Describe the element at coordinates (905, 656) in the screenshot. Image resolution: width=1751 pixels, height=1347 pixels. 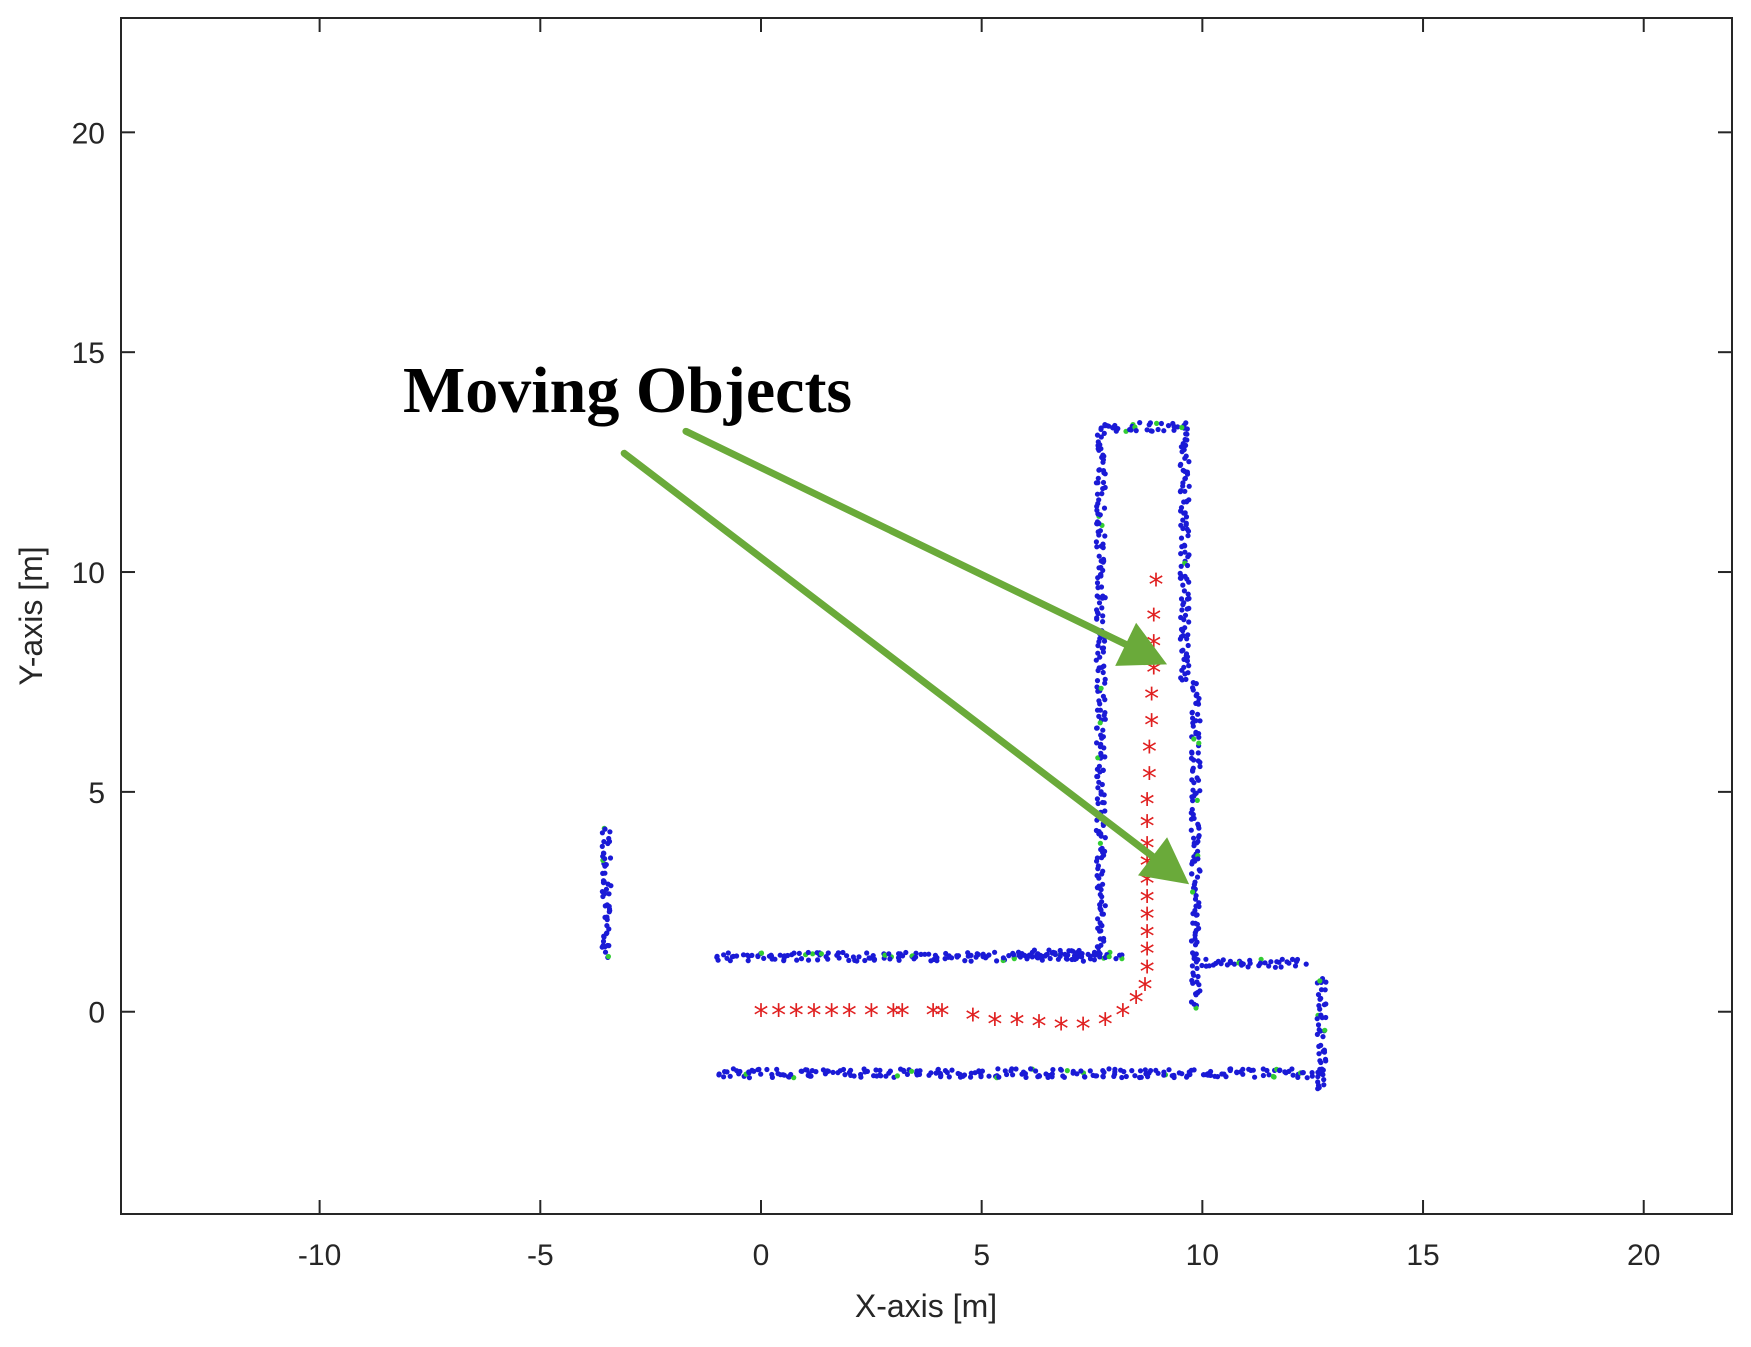
I see `annotation-arrows` at that location.